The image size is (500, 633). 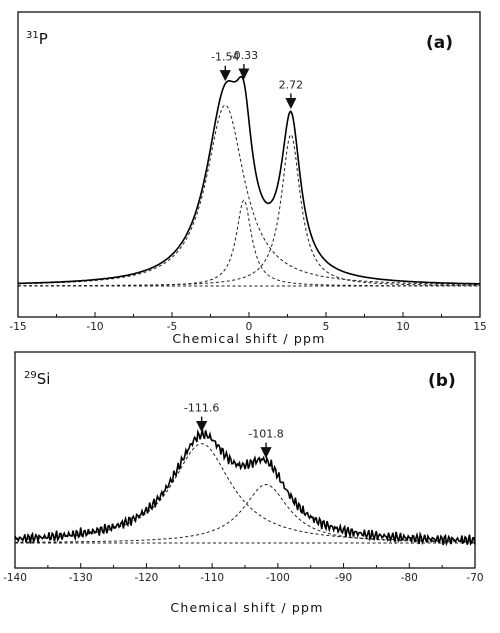 What do you see at coordinates (474, 578) in the screenshot?
I see `x-tick-label: -70` at bounding box center [474, 578].